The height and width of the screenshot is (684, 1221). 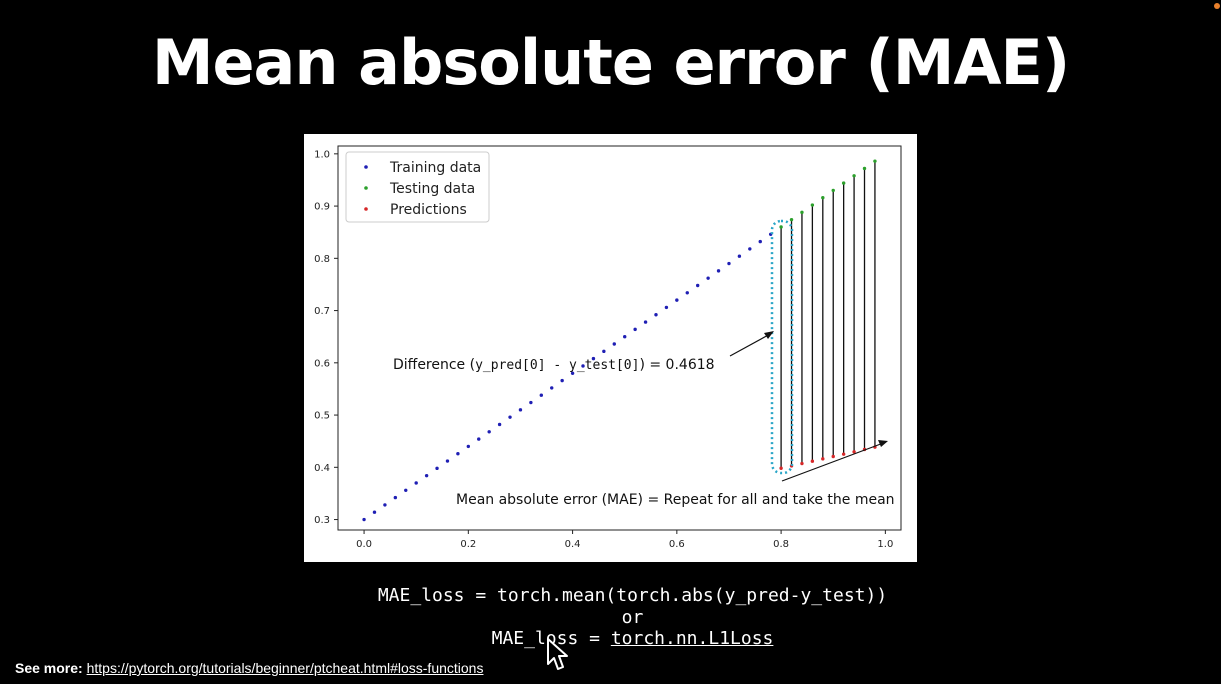 What do you see at coordinates (322, 207) in the screenshot?
I see `y-tick-label: 0.9` at bounding box center [322, 207].